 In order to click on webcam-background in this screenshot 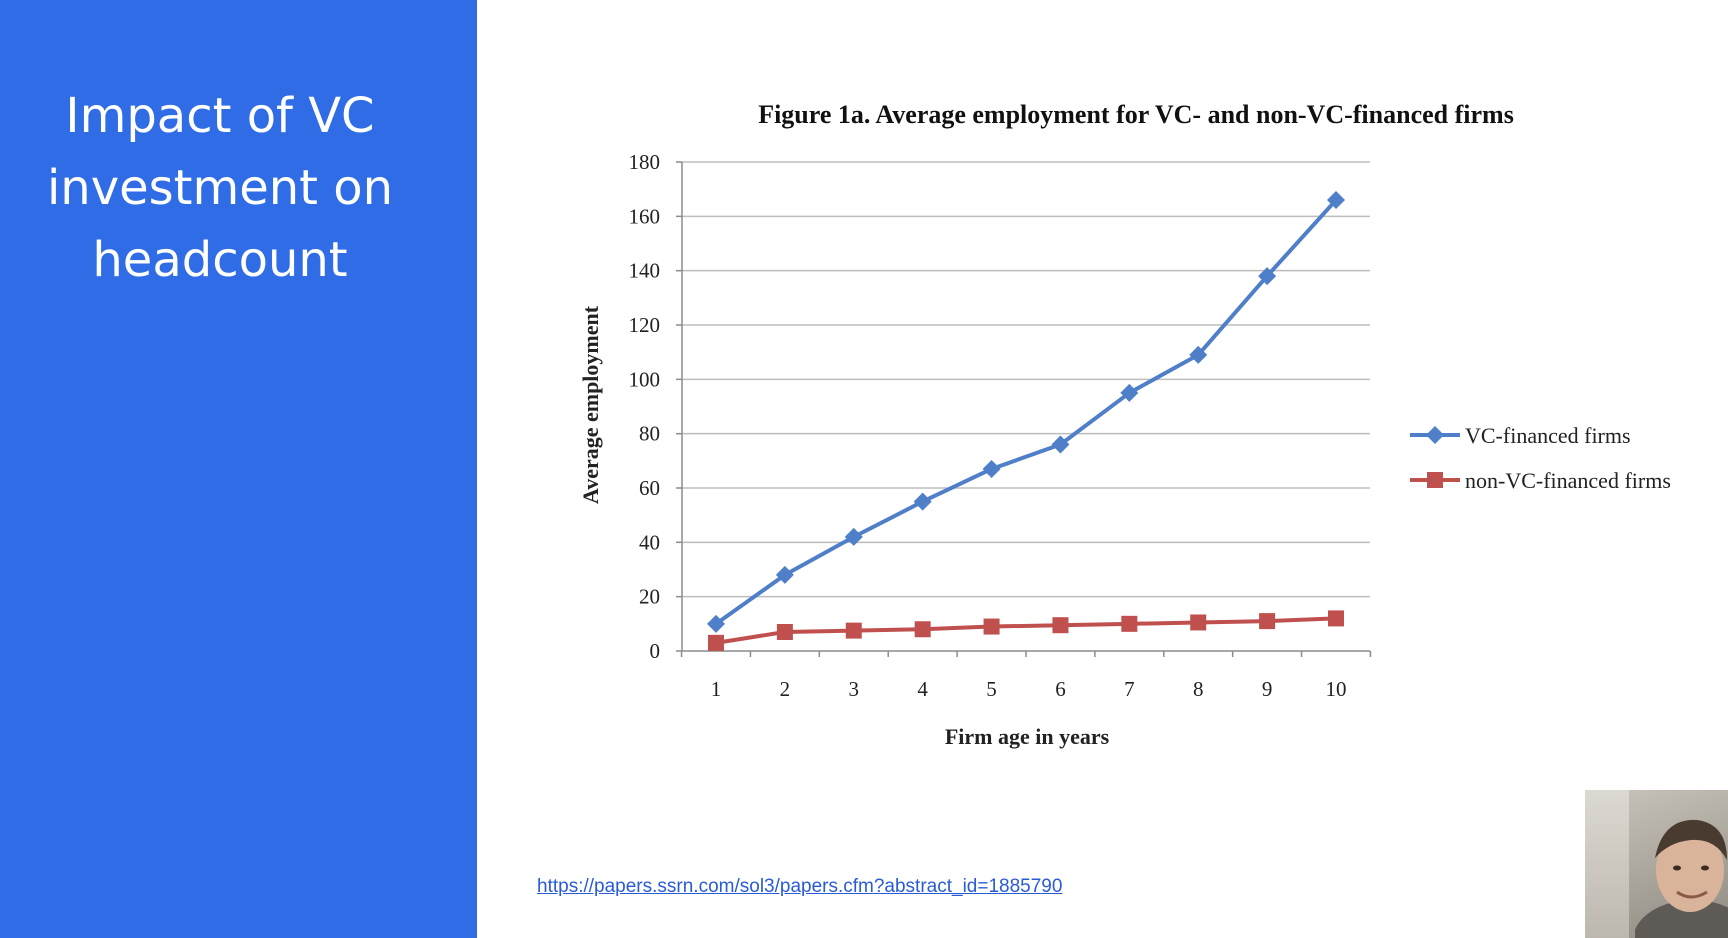, I will do `click(1607, 864)`.